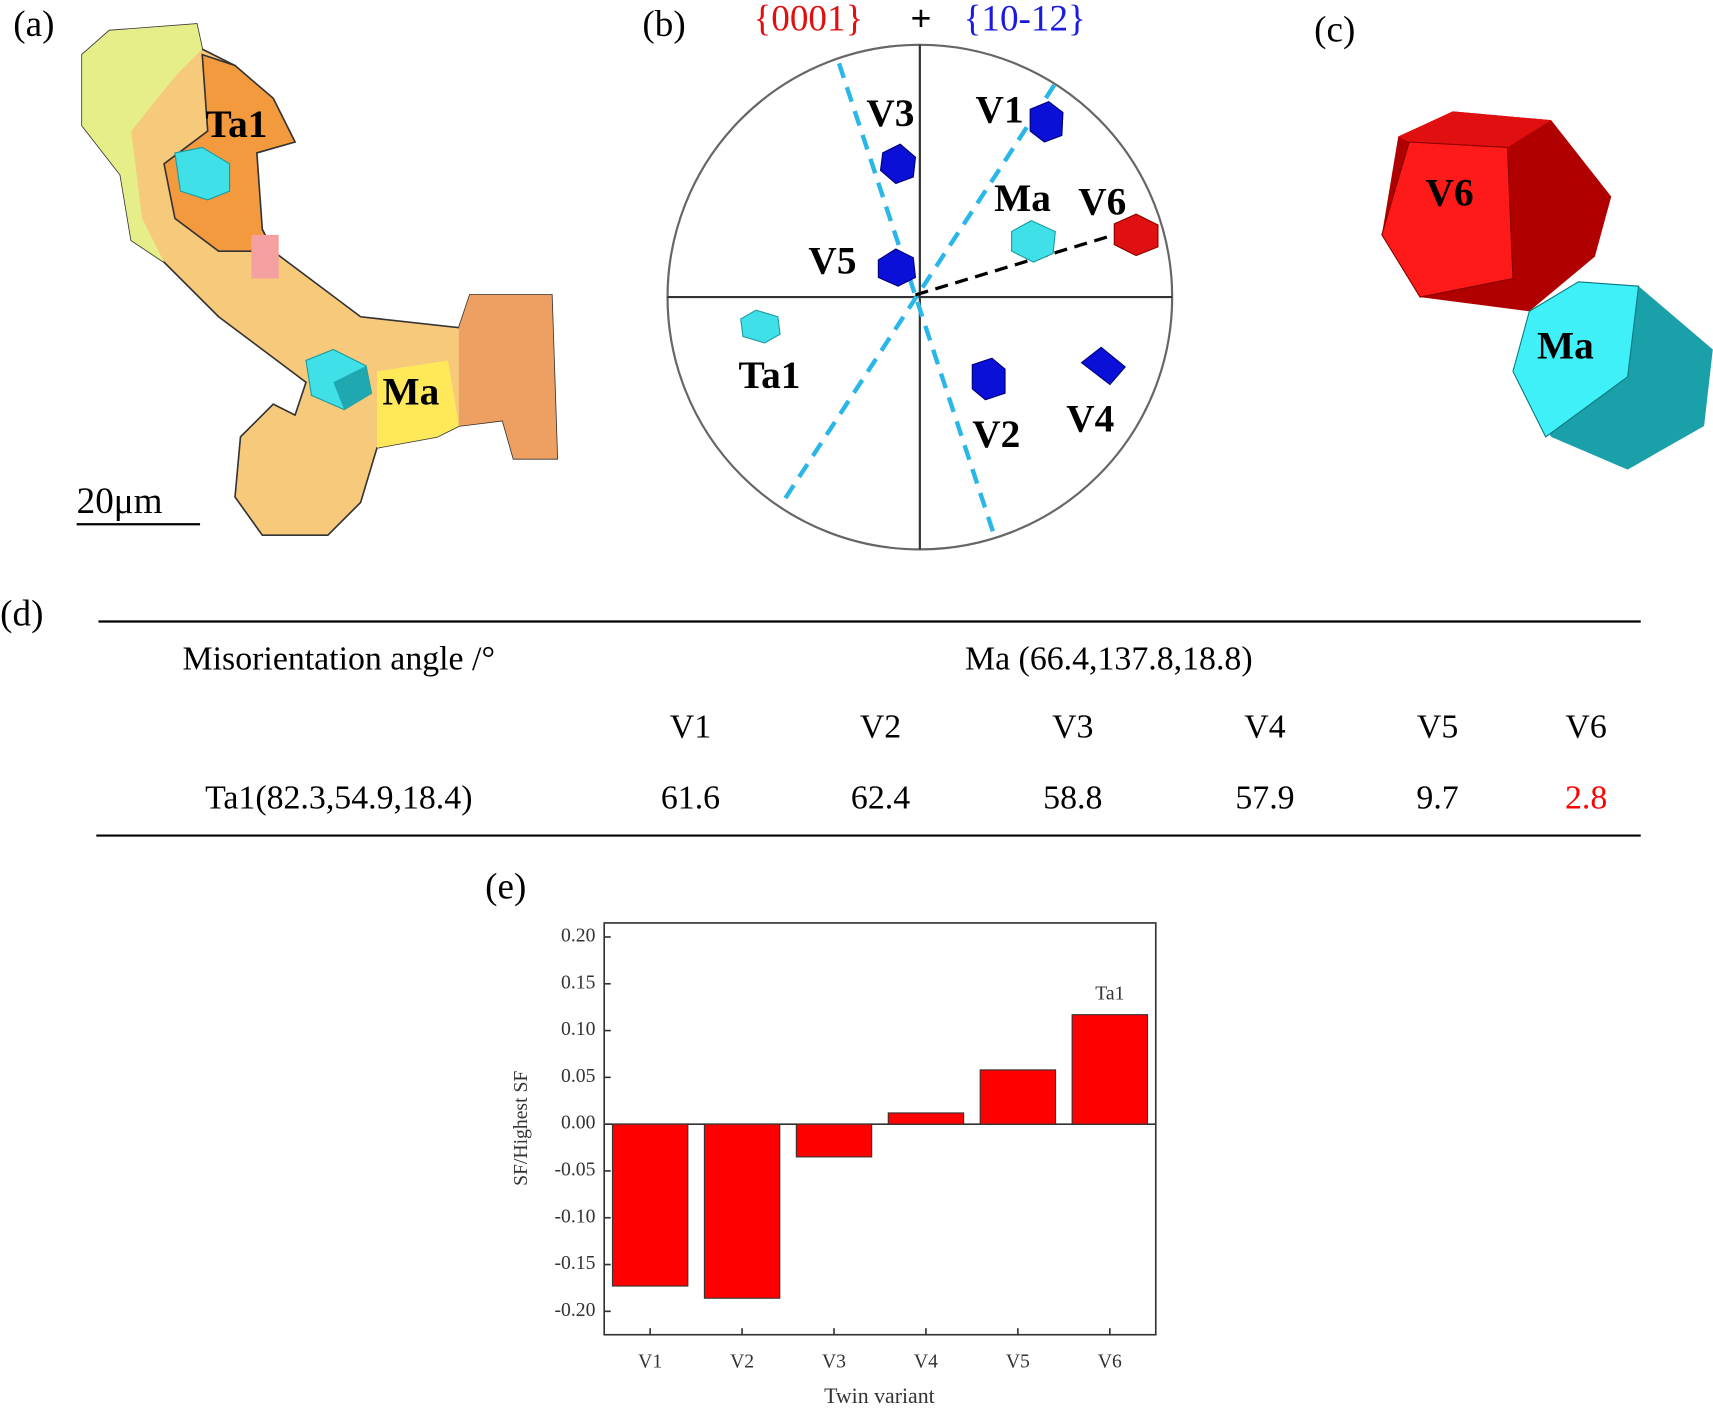 The width and height of the screenshot is (1713, 1409). Describe the element at coordinates (521, 1128) in the screenshot. I see `y-axis-label: SF/Highest SF` at that location.